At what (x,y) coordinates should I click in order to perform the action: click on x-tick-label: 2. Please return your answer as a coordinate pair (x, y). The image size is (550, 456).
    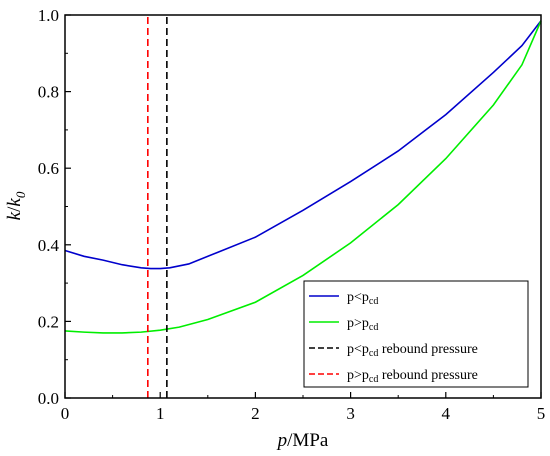
    Looking at the image, I should click on (255, 413).